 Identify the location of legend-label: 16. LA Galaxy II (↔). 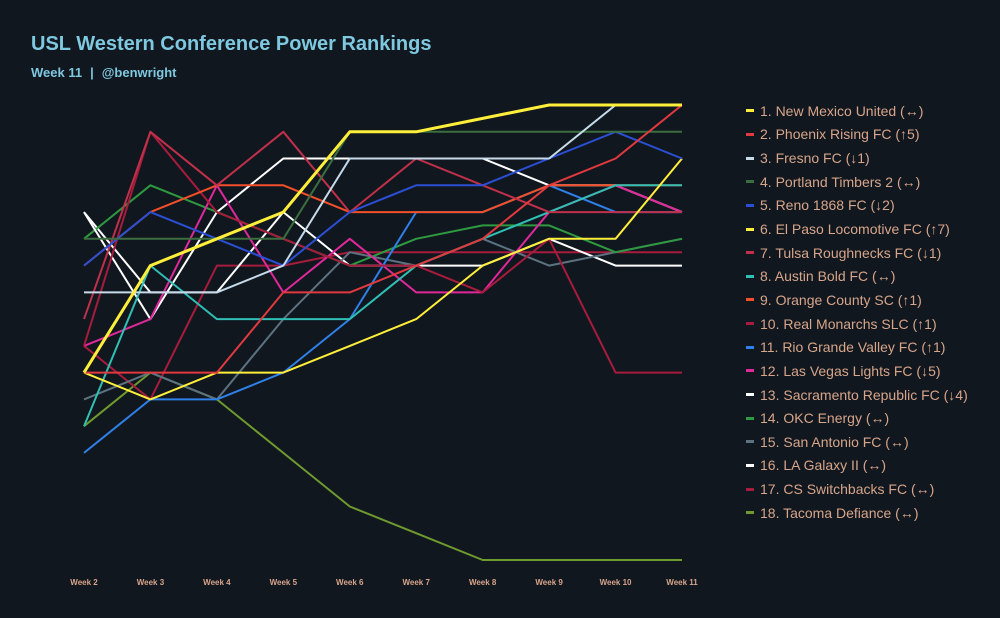
(823, 465).